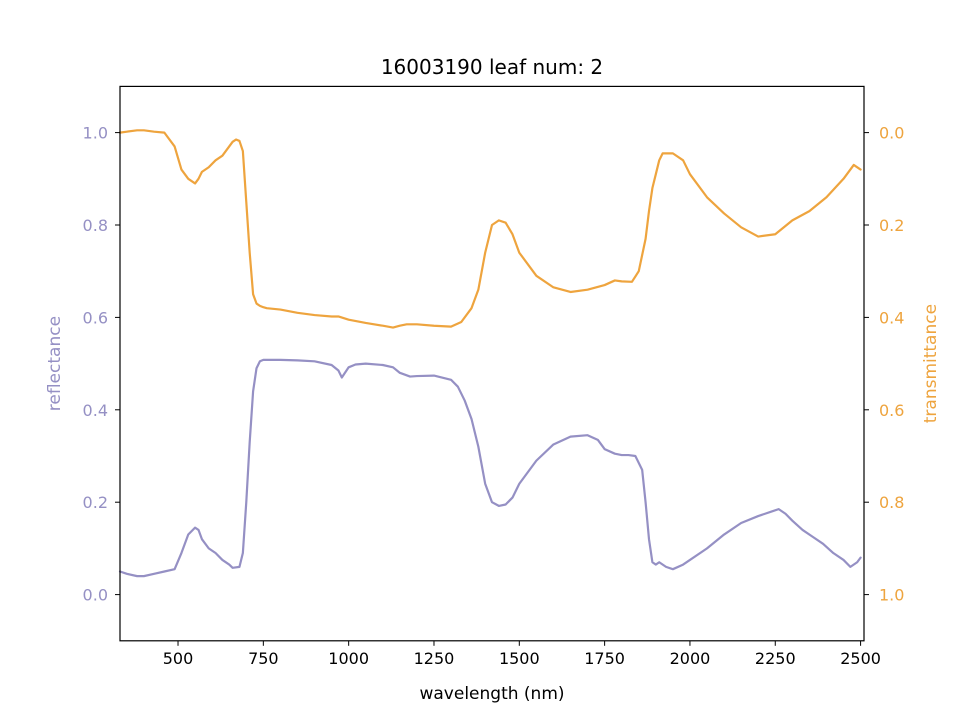 The image size is (960, 720). I want to click on x-tick-label: 2500, so click(860, 658).